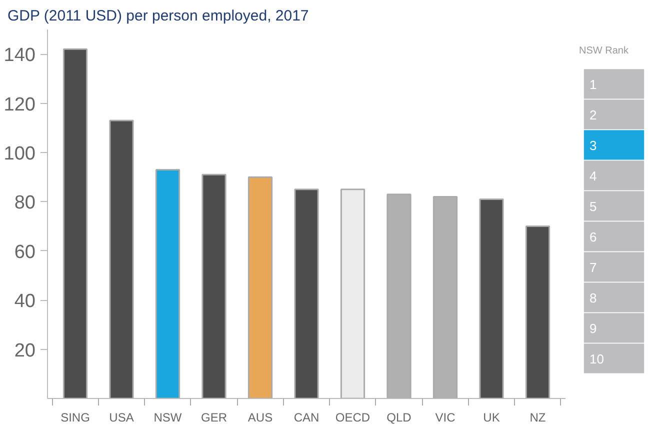 The image size is (651, 433). What do you see at coordinates (597, 358) in the screenshot?
I see `y-tick-label: 10` at bounding box center [597, 358].